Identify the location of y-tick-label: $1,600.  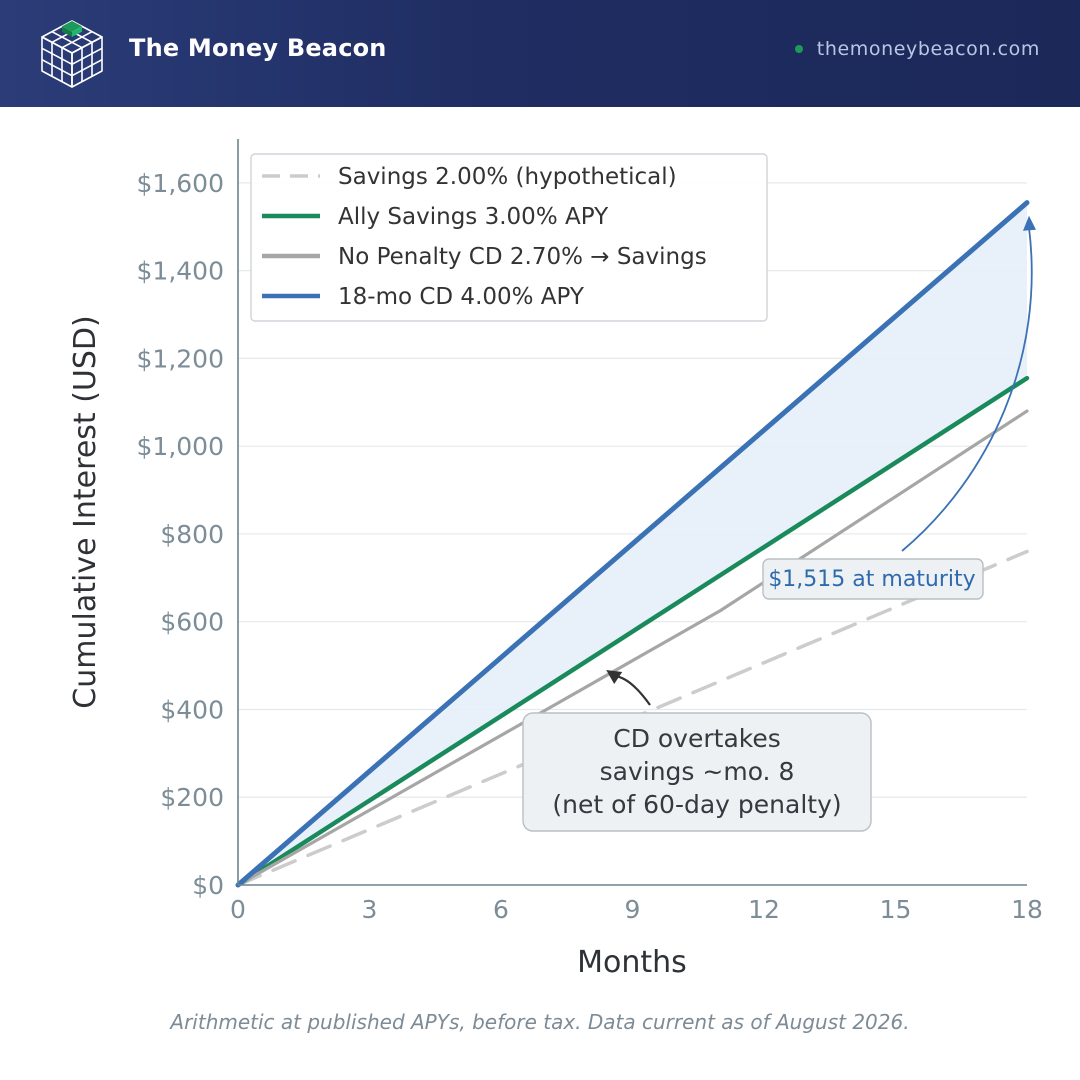
(180, 183).